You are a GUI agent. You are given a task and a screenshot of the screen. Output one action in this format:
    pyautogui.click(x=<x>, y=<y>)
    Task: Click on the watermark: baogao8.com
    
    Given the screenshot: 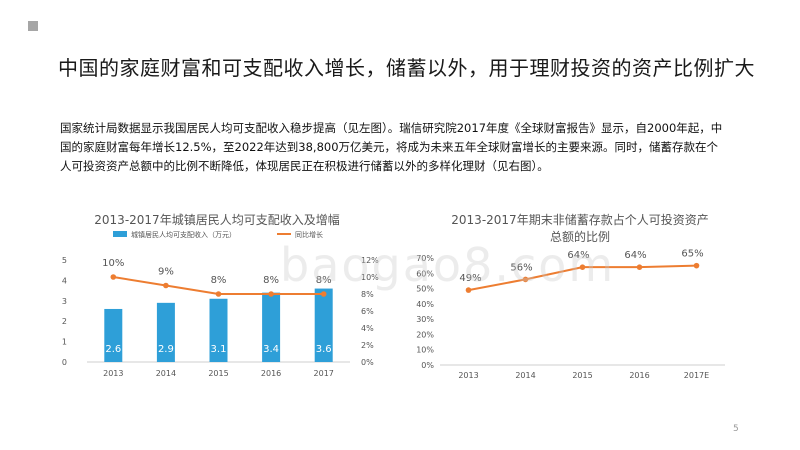 What is the action you would take?
    pyautogui.click(x=448, y=265)
    